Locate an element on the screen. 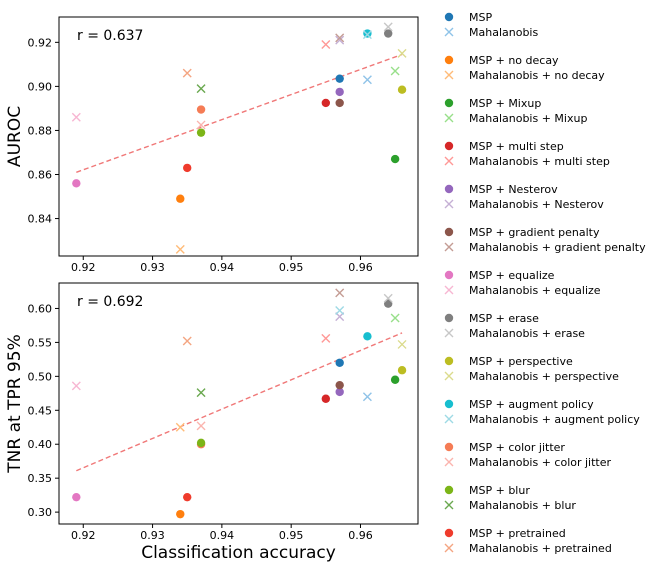 Image resolution: width=657 pixels, height=568 pixels. x-axis-label: Classification accuracy is located at coordinates (238, 553).